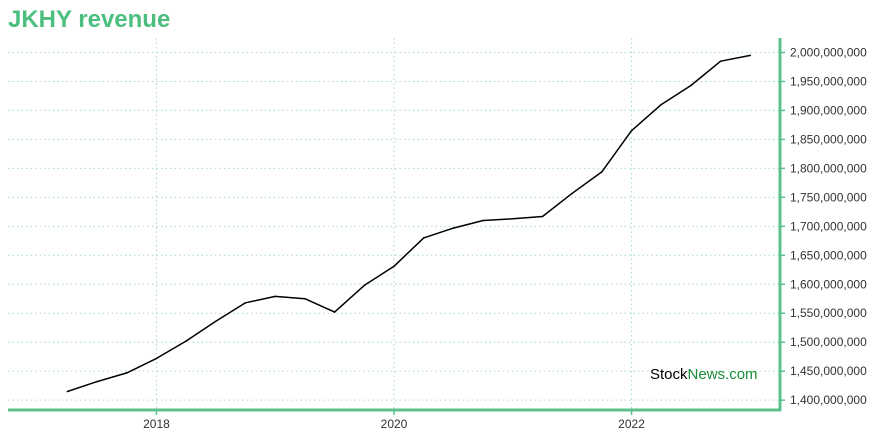  What do you see at coordinates (828, 284) in the screenshot?
I see `y-tick-label: 1,600,000,000` at bounding box center [828, 284].